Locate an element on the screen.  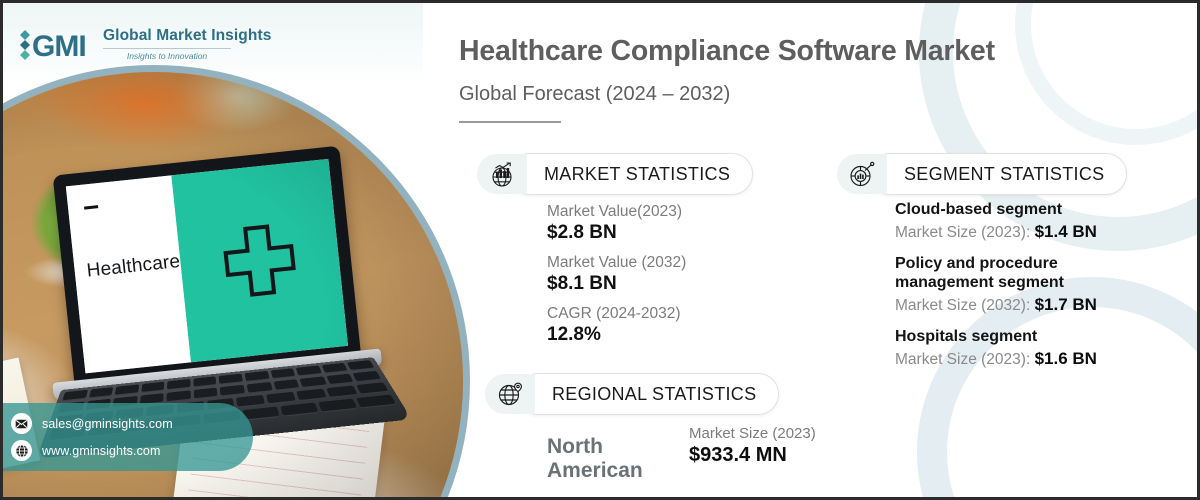
pie-chart-target-glyph is located at coordinates (862, 174).